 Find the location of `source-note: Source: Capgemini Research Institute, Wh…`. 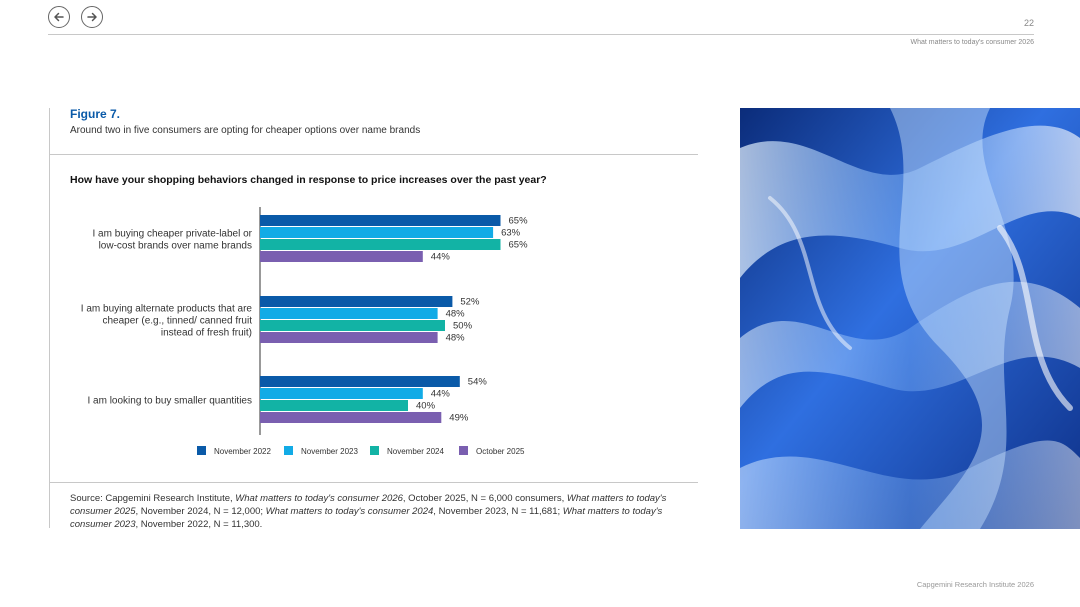

source-note: Source: Capgemini Research Institute, Wh… is located at coordinates (386, 511).